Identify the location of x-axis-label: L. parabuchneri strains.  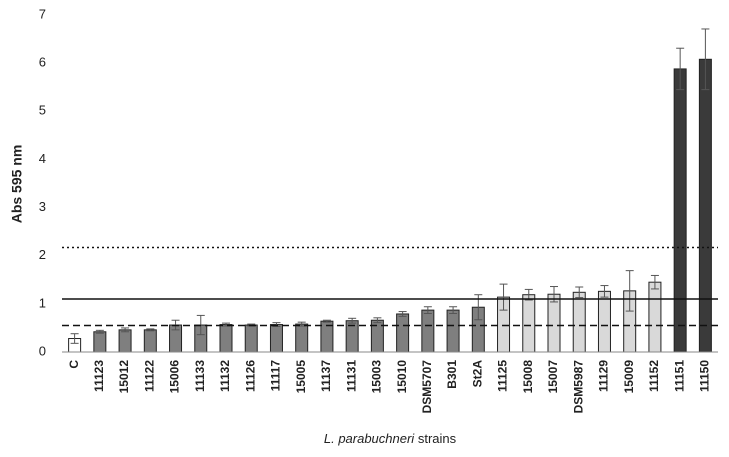
(390, 438).